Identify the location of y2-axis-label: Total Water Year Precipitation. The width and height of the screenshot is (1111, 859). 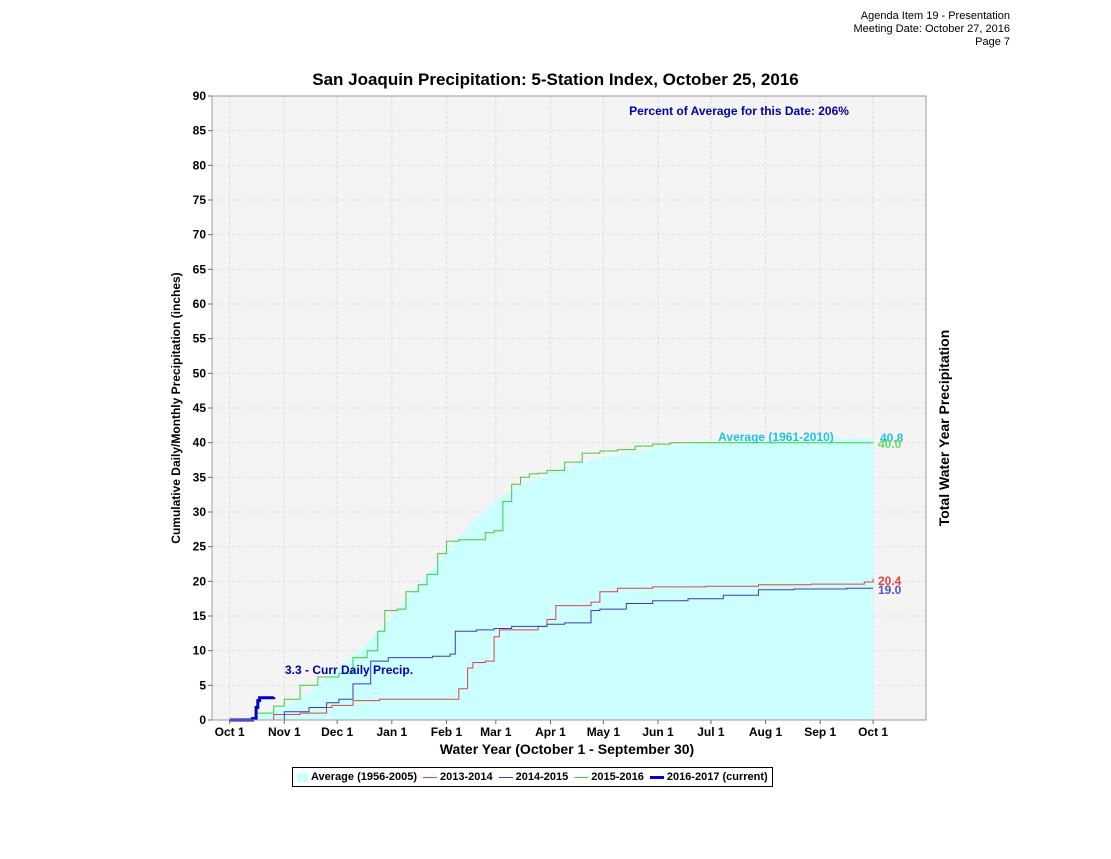
(944, 428).